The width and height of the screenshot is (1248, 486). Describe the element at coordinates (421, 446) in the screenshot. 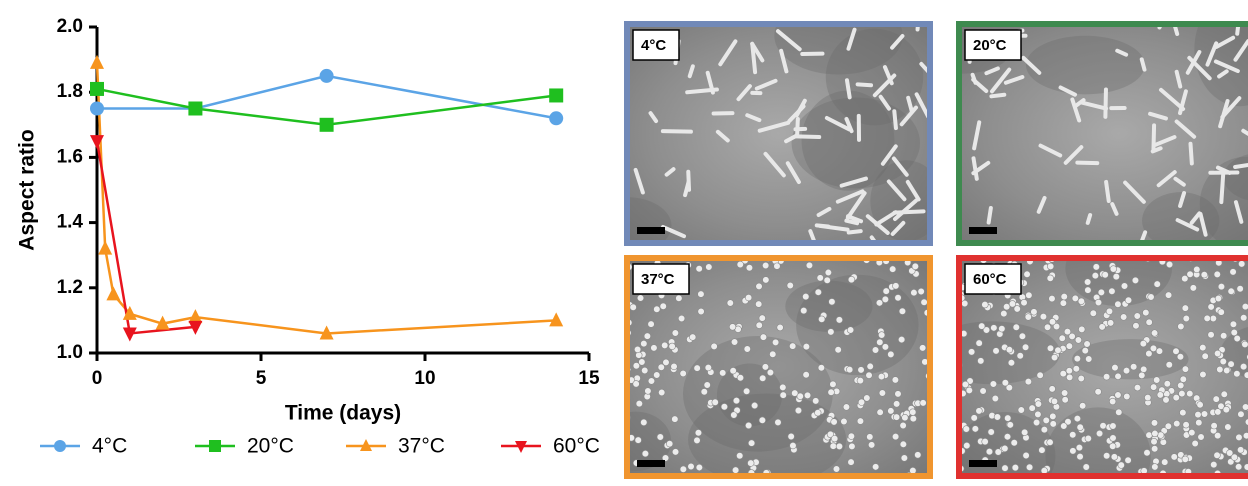

I see `legend-label: 37°C` at that location.